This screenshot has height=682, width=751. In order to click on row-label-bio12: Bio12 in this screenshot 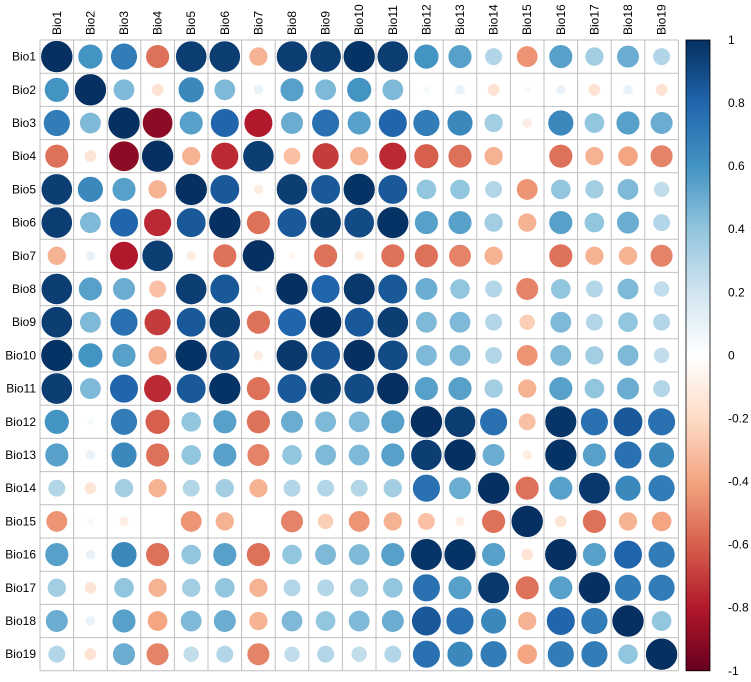, I will do `click(20, 422)`.